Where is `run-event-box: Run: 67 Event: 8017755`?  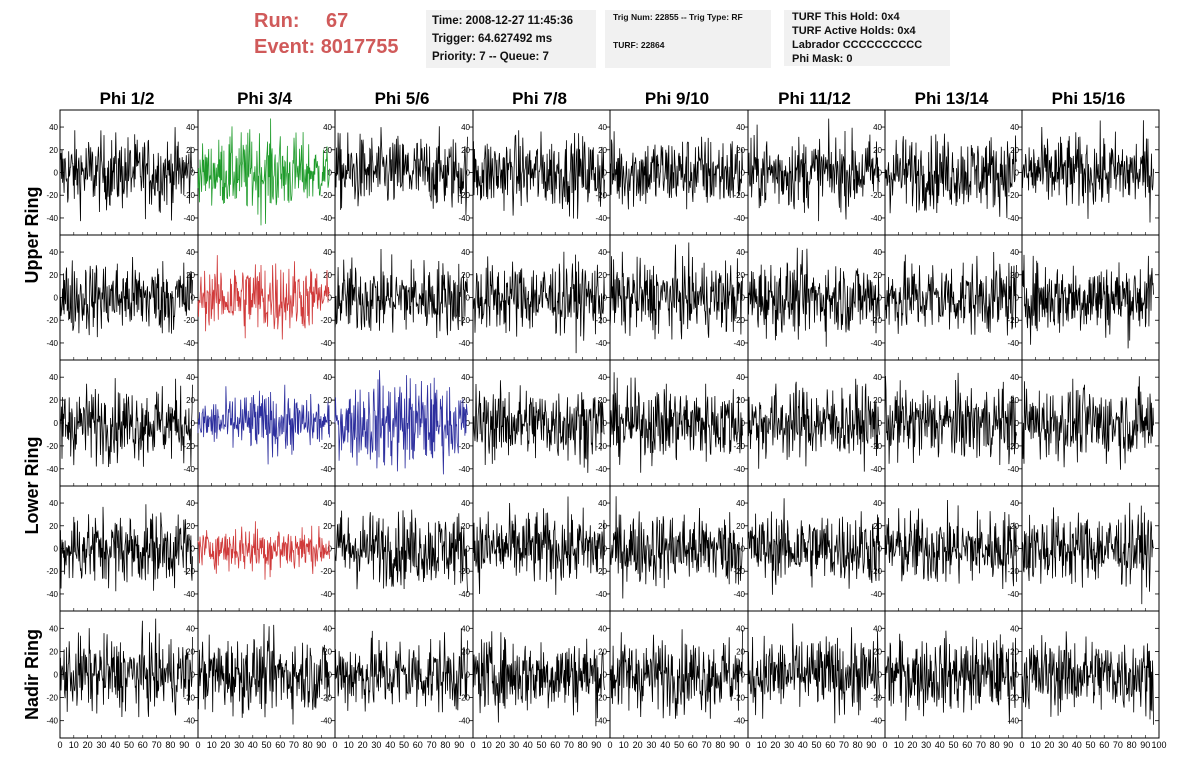 run-event-box: Run: 67 Event: 8017755 is located at coordinates (326, 34).